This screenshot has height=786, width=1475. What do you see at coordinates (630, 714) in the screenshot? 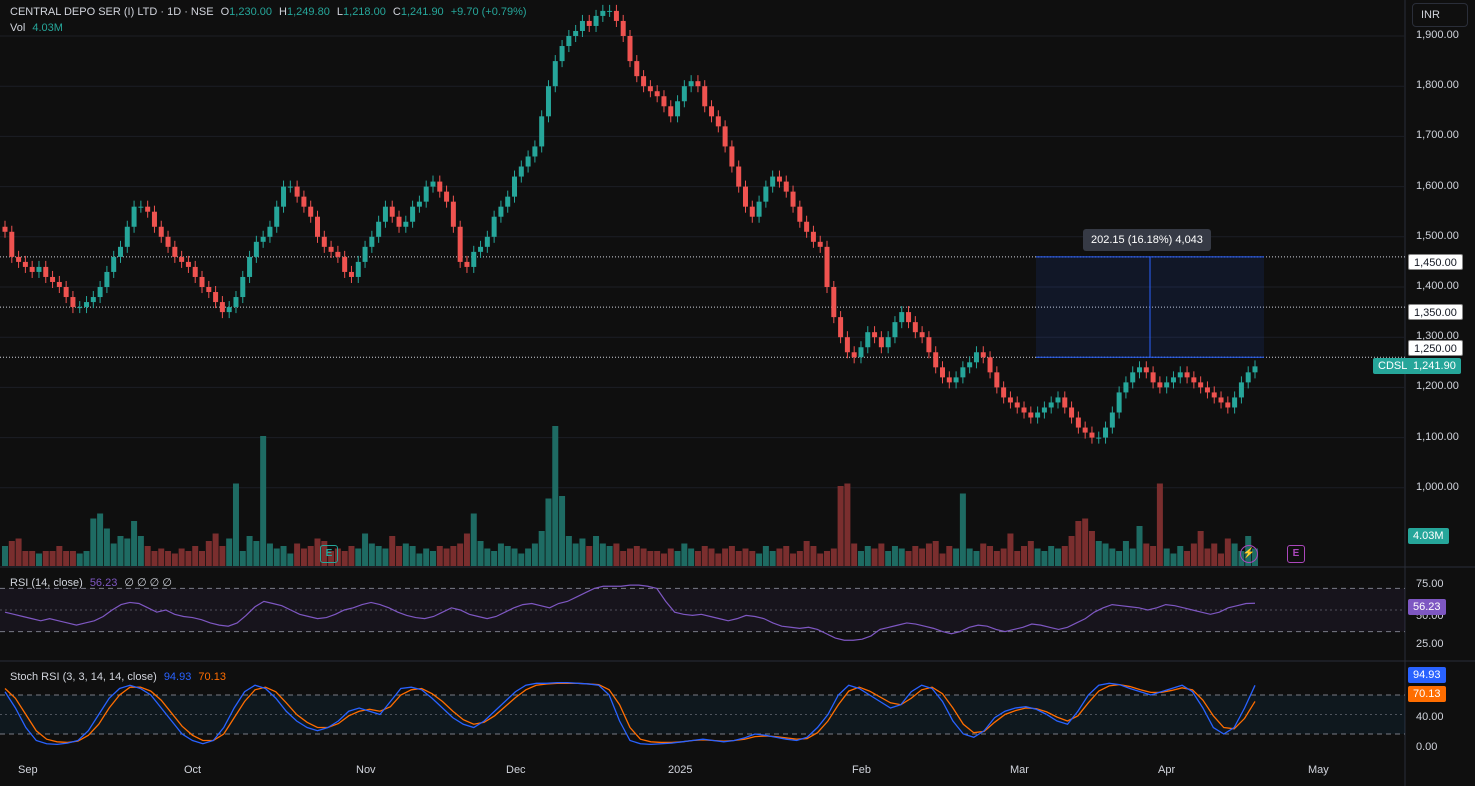
I see `stoch-k-line` at bounding box center [630, 714].